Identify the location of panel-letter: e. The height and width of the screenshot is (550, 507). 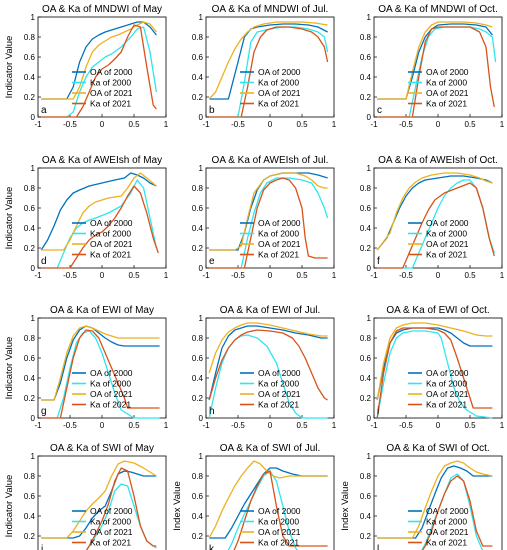
(212, 261).